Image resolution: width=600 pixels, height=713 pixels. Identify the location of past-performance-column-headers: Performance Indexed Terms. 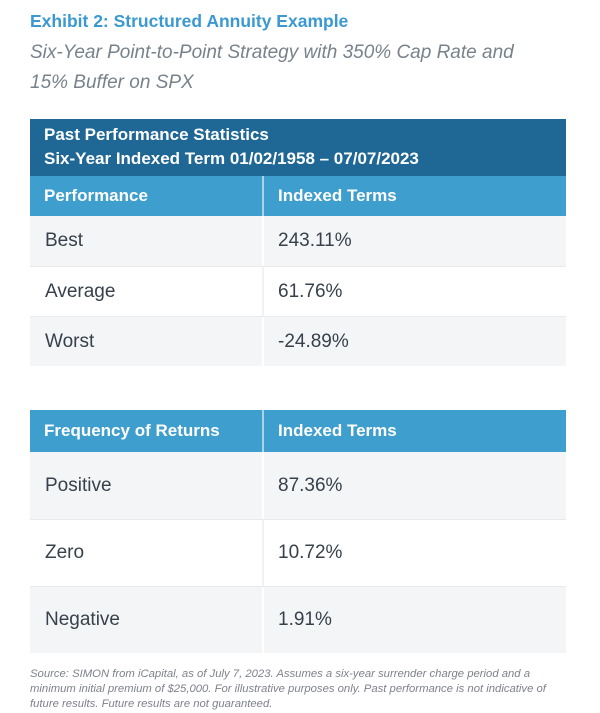
(298, 196).